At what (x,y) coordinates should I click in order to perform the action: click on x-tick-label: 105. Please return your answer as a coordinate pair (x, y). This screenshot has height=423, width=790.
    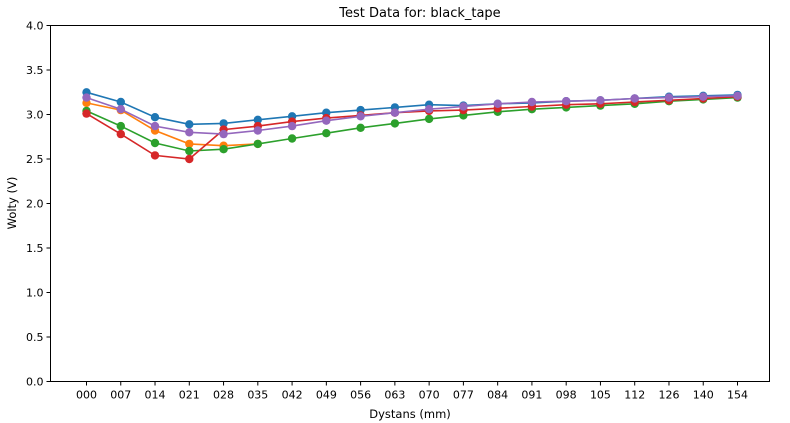
    Looking at the image, I should click on (600, 395).